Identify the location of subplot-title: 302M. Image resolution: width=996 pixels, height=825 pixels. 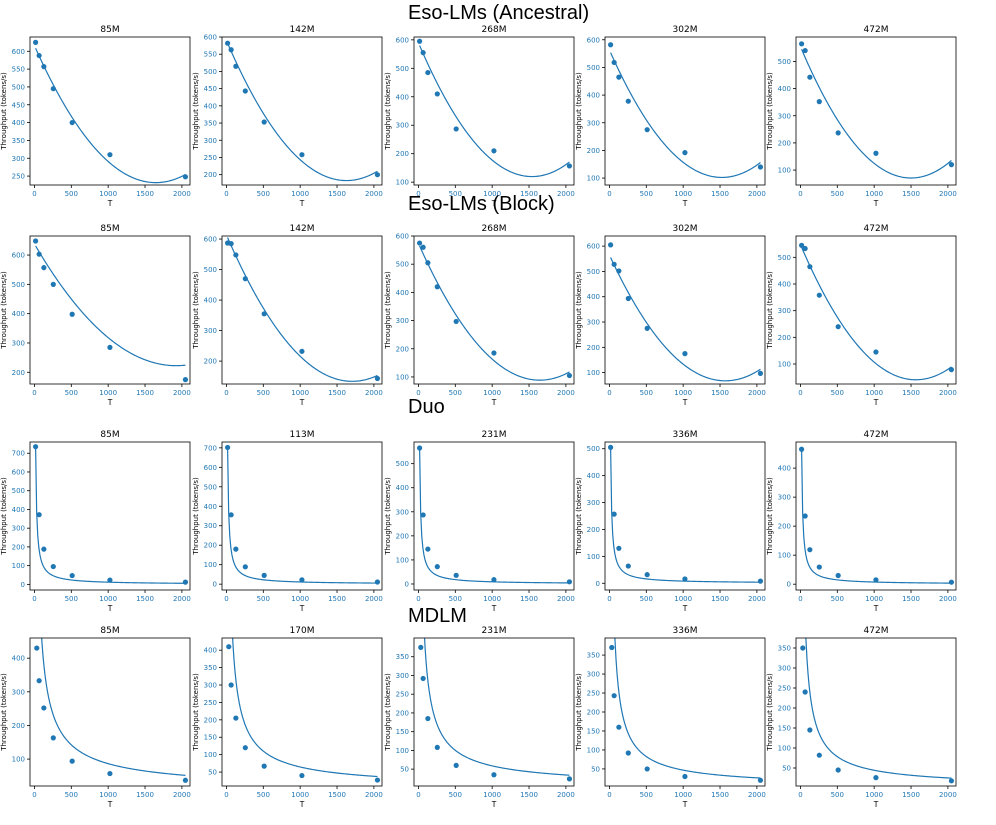
(685, 30).